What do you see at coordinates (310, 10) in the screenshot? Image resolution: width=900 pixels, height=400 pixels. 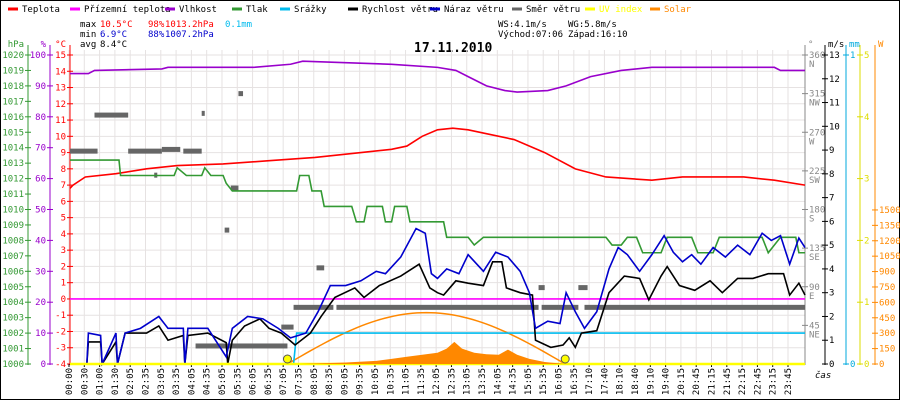 I see `legend-item: Srážky` at bounding box center [310, 10].